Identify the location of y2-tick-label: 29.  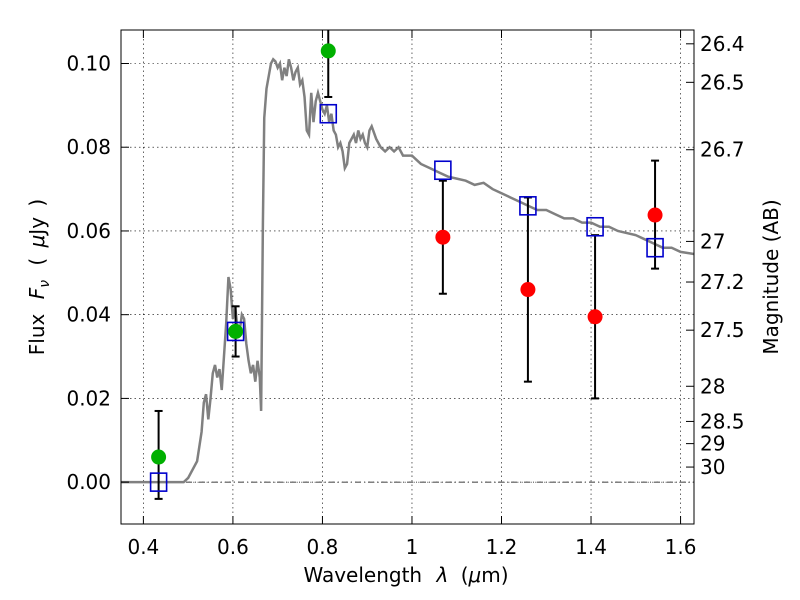
(712, 444).